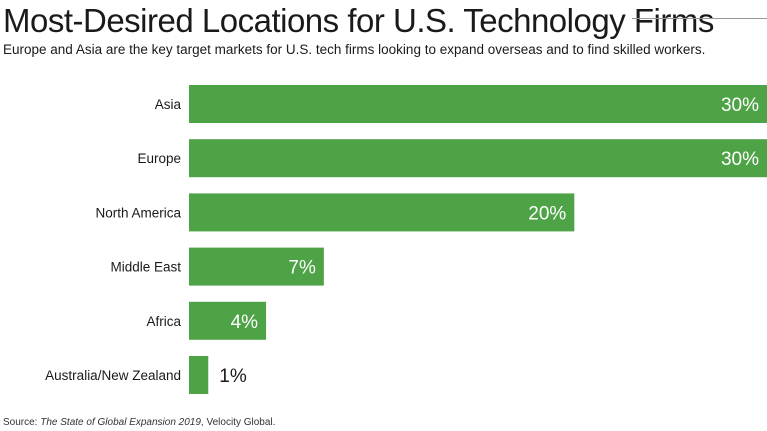  I want to click on source-suffix: , Velocity Global., so click(238, 422).